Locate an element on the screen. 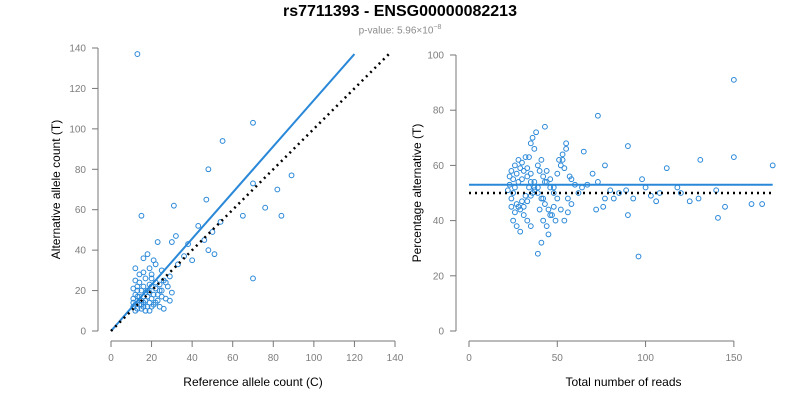 The width and height of the screenshot is (800, 400). p-value-label: p-value: 5.96×108 is located at coordinates (400, 30).